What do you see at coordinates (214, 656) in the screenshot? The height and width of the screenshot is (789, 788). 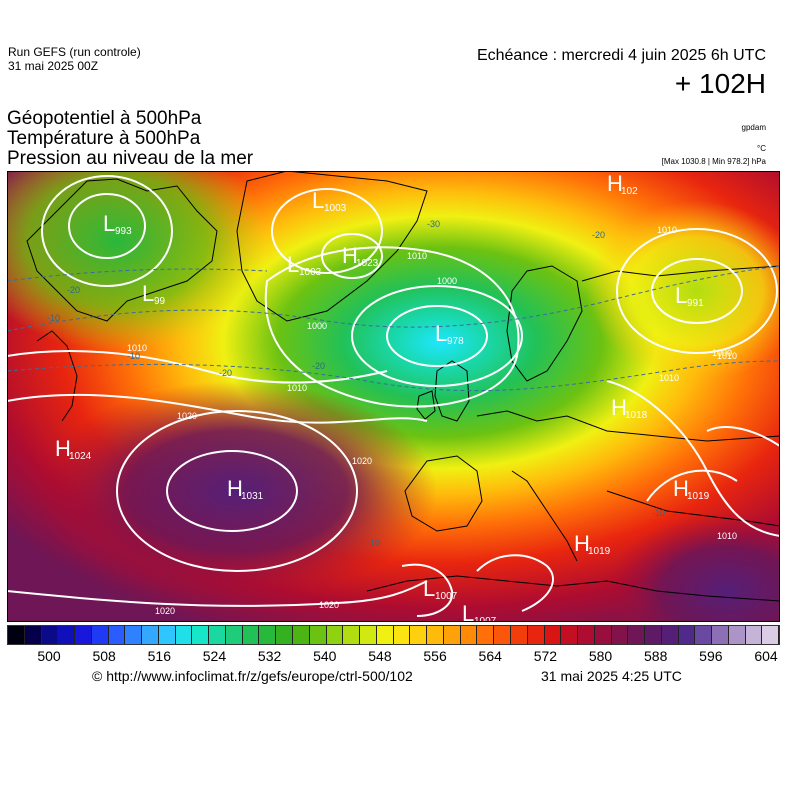 I see `color-scale-tick: 524` at bounding box center [214, 656].